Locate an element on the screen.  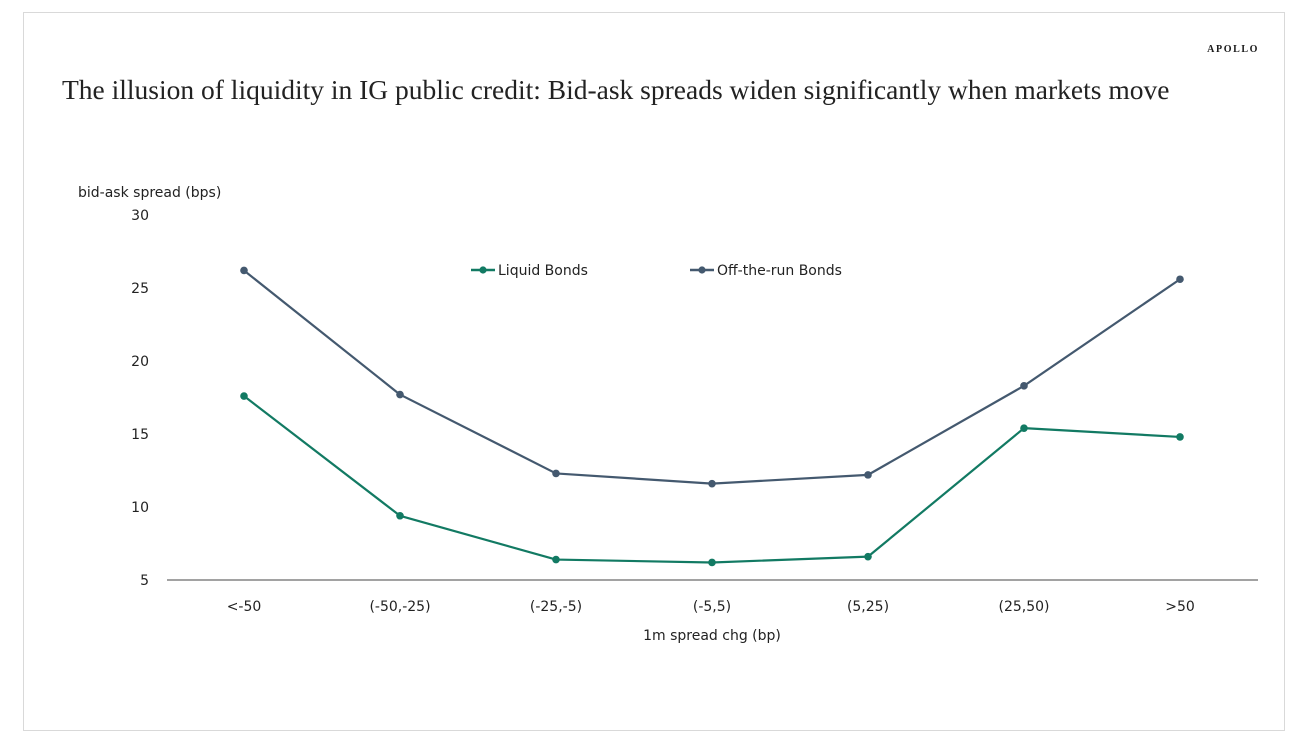
legend-item-liquid: Liquid Bonds is located at coordinates (529, 271).